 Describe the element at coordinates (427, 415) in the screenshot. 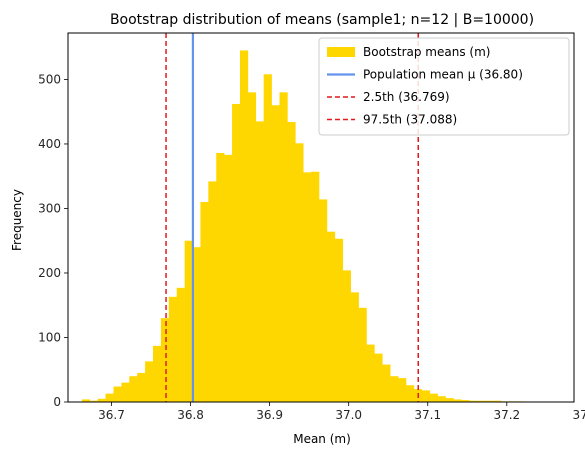

I see `x-tick-label: 37.1` at that location.